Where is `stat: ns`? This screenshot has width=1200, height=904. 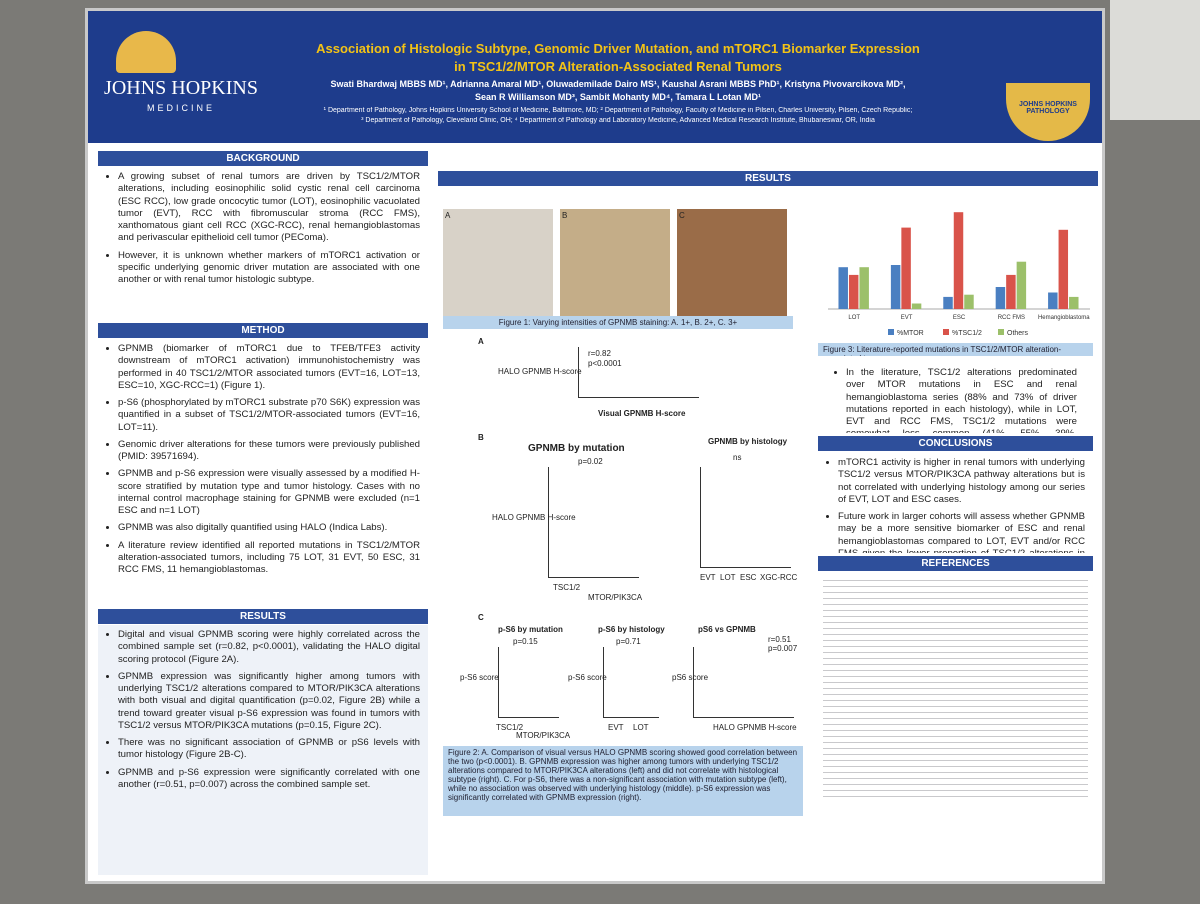
stat: ns is located at coordinates (737, 457).